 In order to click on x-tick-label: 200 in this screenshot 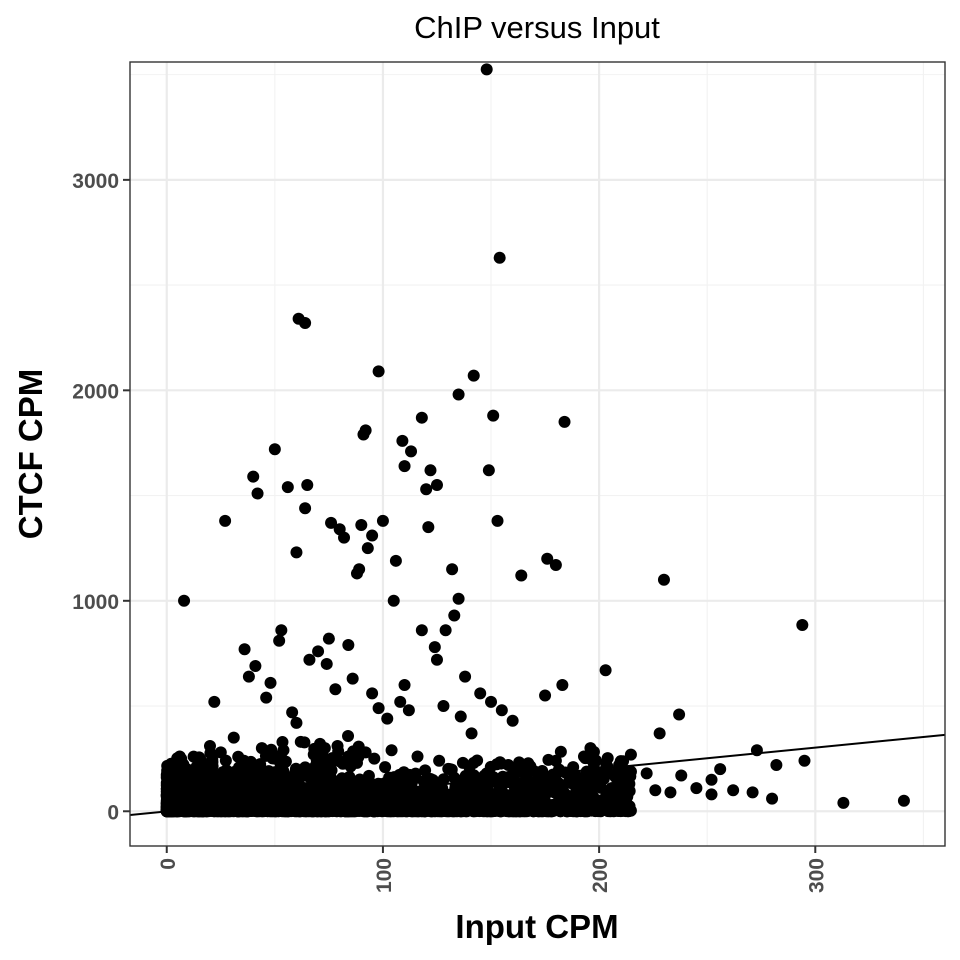, I will do `click(600, 875)`.